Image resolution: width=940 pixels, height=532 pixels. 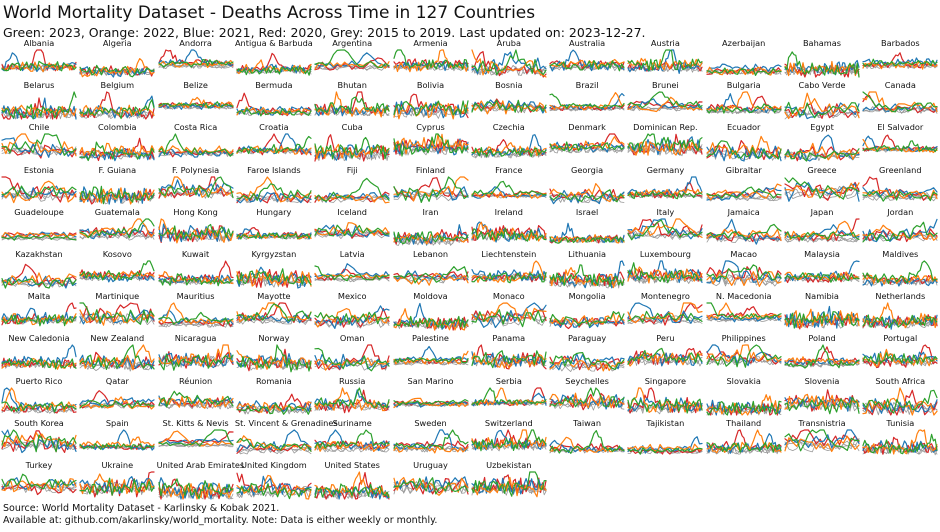 I want to click on country-label: Brunei, so click(x=665, y=85).